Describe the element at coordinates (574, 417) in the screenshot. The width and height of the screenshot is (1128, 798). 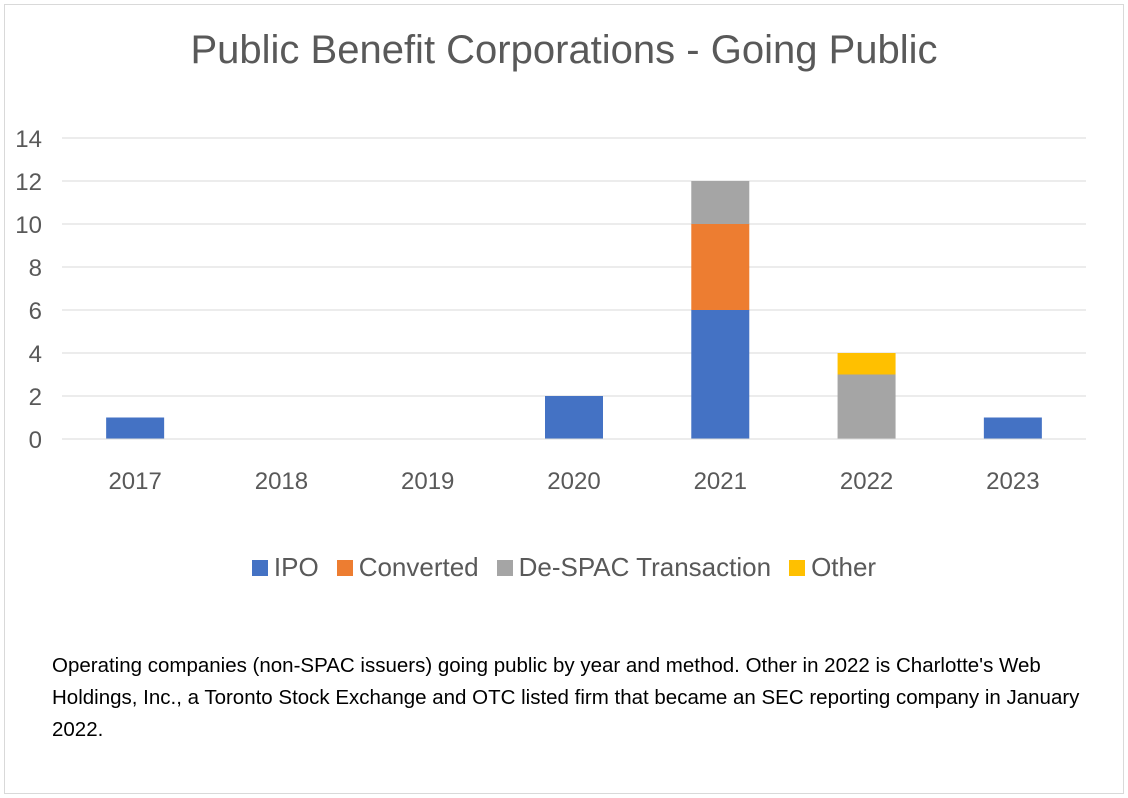
I see `bar-ipo-2020` at that location.